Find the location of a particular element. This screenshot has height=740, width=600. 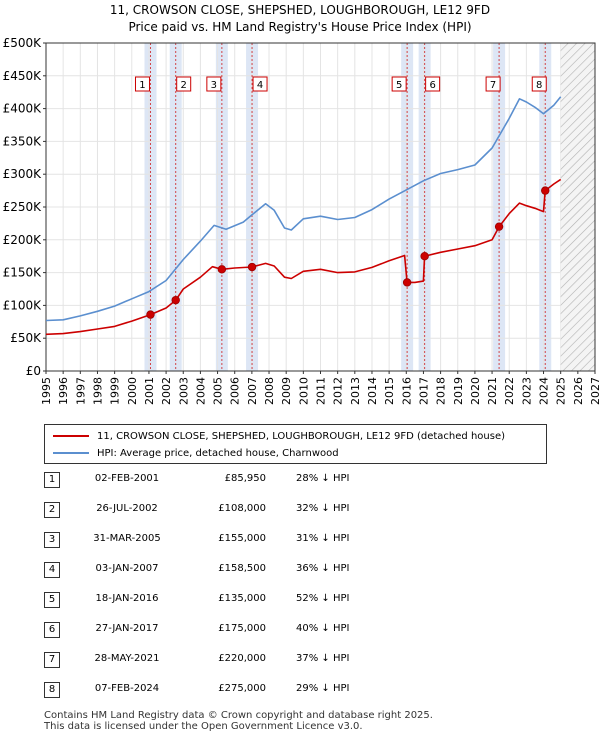

x-tick-label: 1996 is located at coordinates (63, 391).